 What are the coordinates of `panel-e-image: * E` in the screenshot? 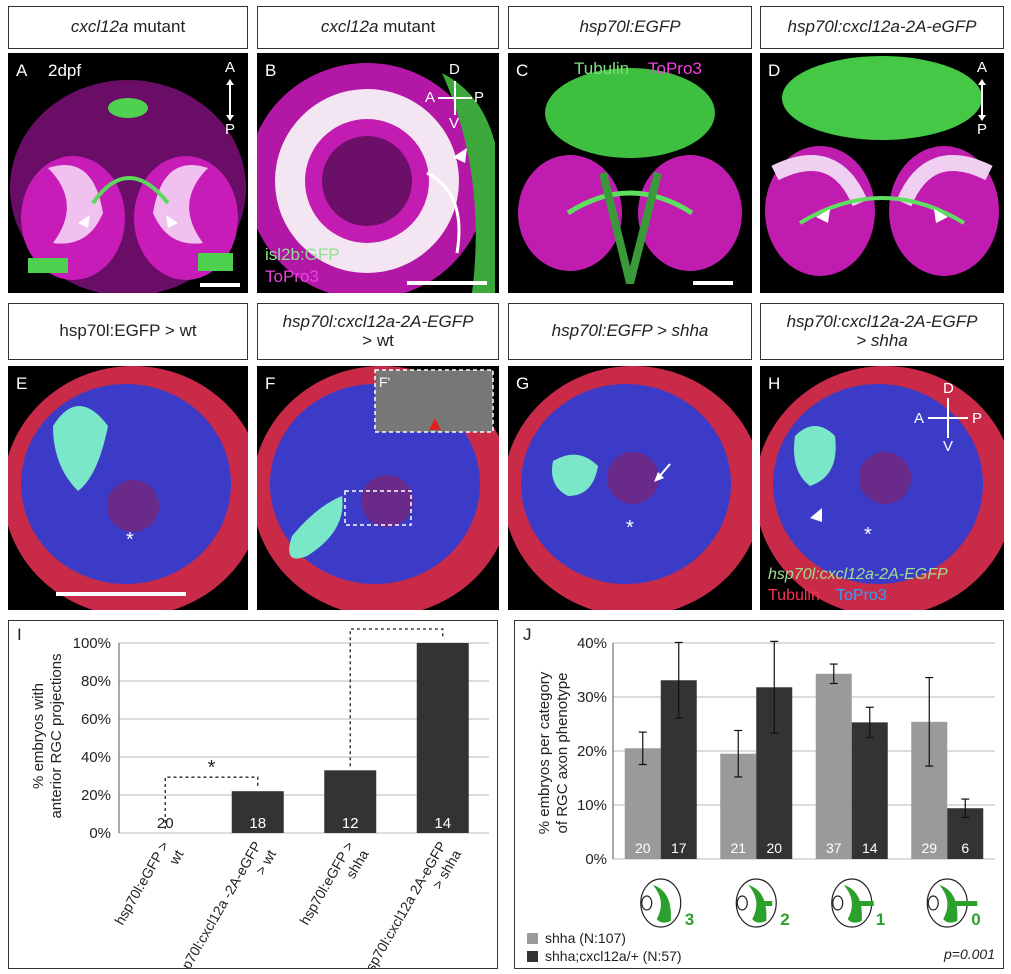 It's located at (128, 488).